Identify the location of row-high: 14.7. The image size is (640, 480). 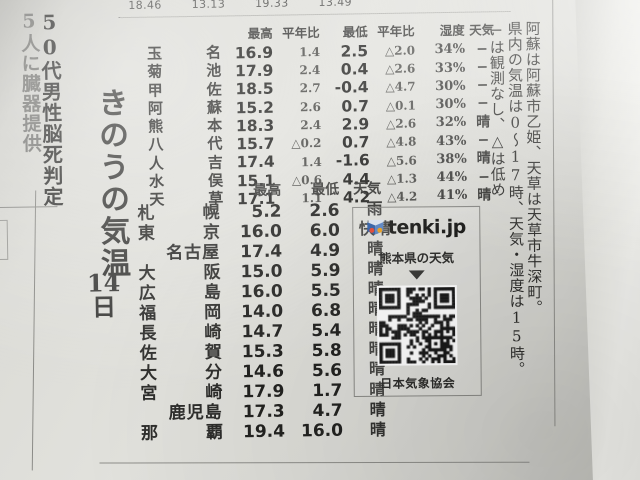
(262, 332).